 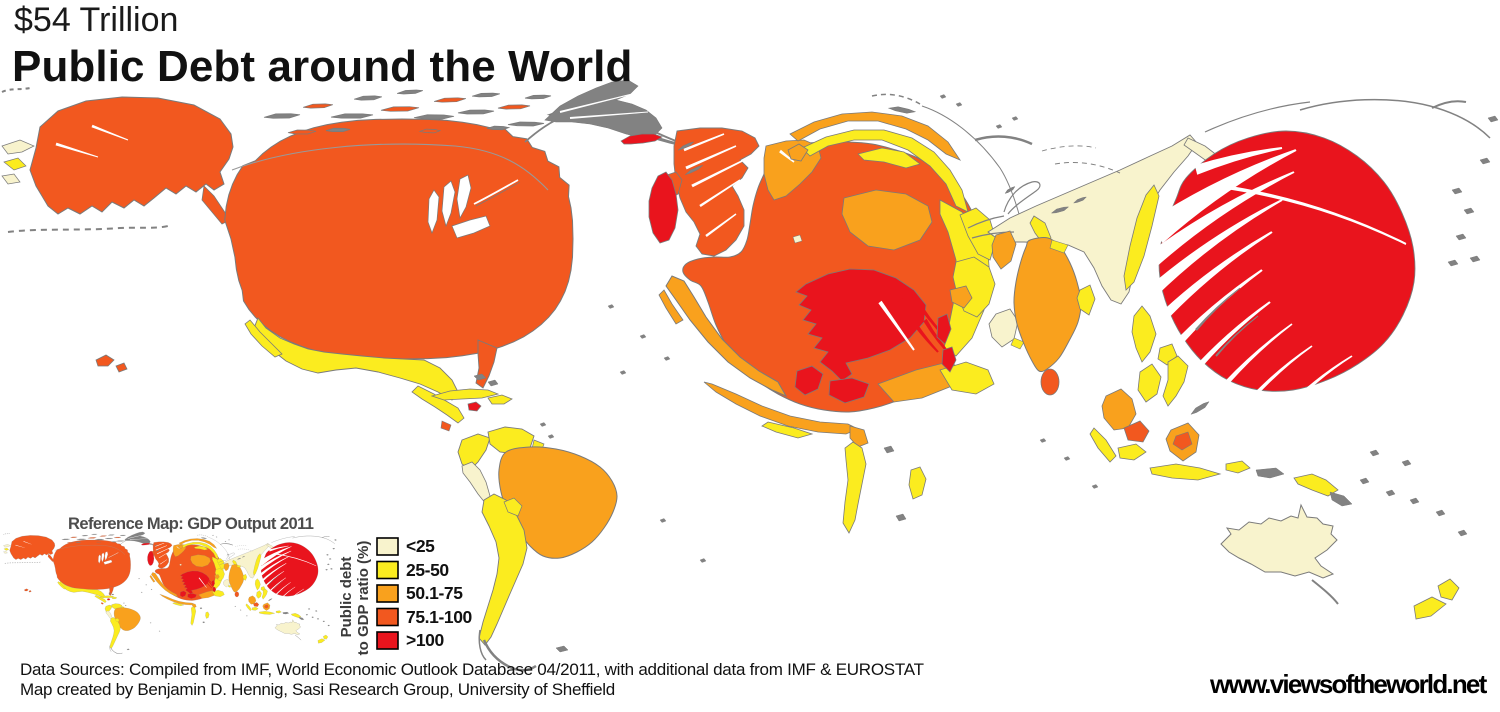 What do you see at coordinates (427, 570) in the screenshot?
I see `svg-text: 25-50` at bounding box center [427, 570].